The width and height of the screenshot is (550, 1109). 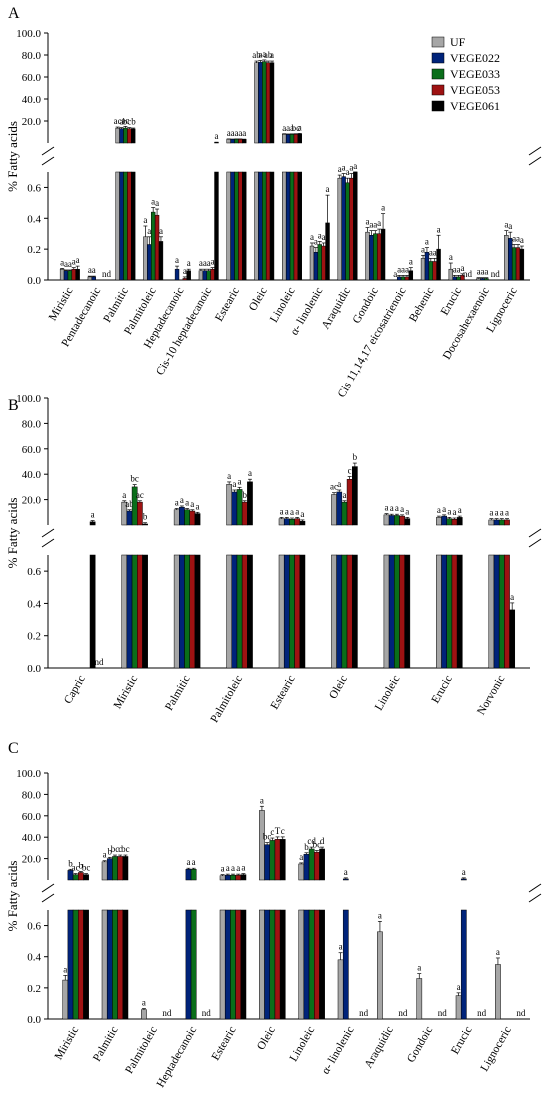 What do you see at coordinates (34, 281) in the screenshot?
I see `y-tick-label: 0.0` at bounding box center [34, 281].